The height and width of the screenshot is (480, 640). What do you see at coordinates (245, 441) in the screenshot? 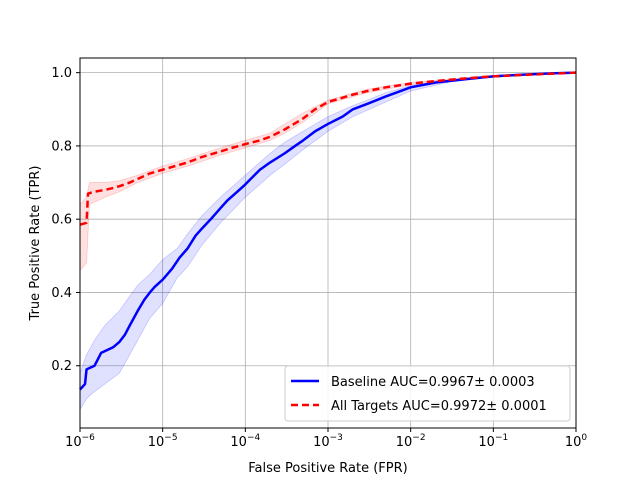
I see `x-tick-label: 10⁻⁴` at bounding box center [245, 441].